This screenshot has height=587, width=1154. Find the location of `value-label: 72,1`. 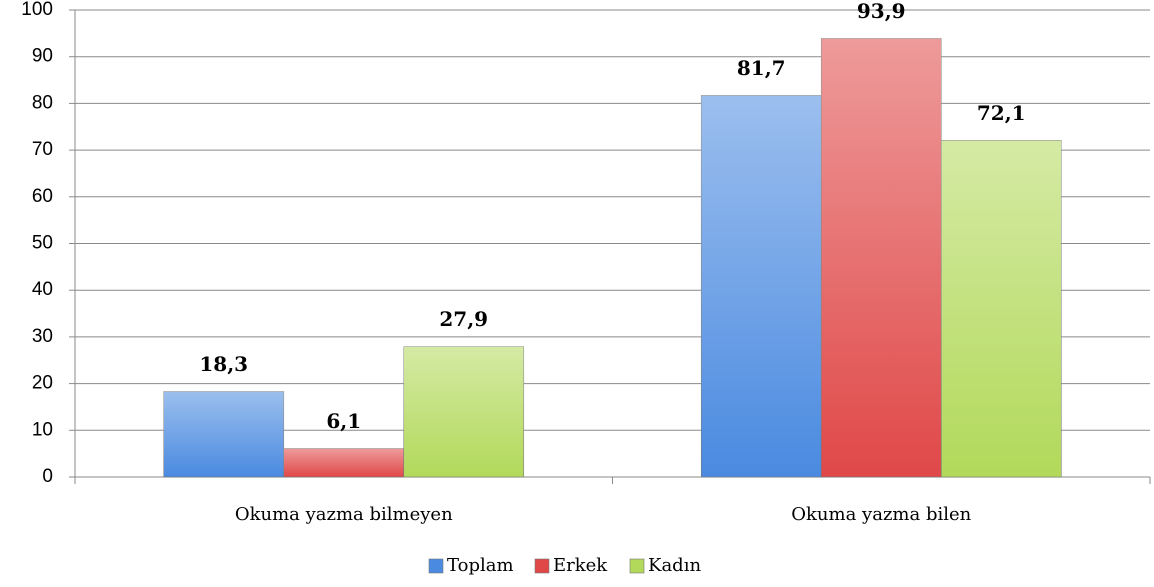

value-label: 72,1 is located at coordinates (1001, 113).